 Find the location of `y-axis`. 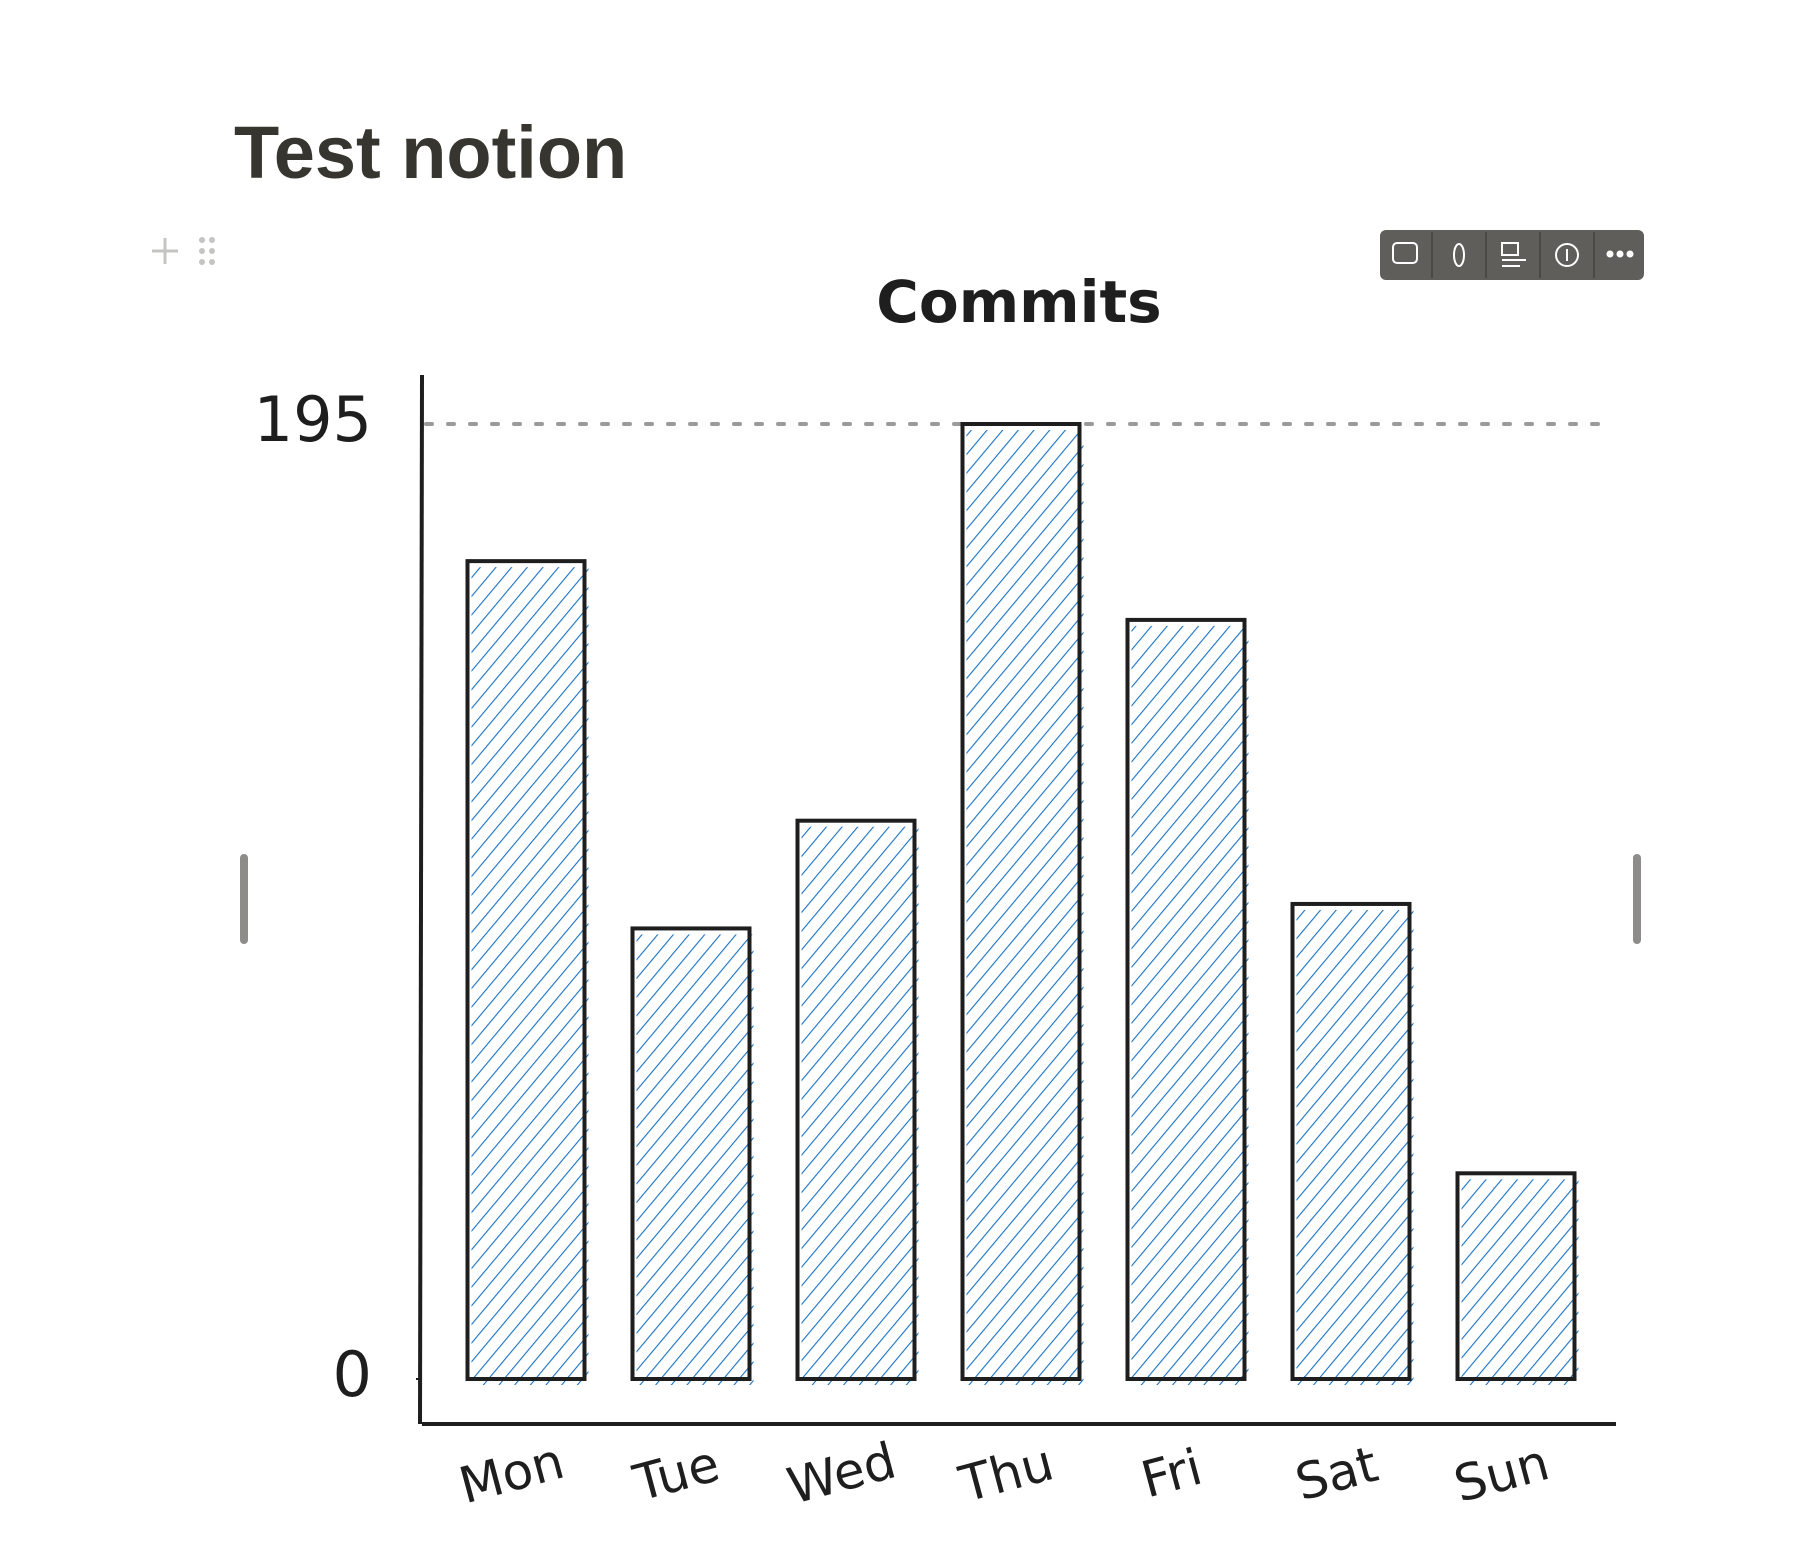

y-axis is located at coordinates (421, 899).